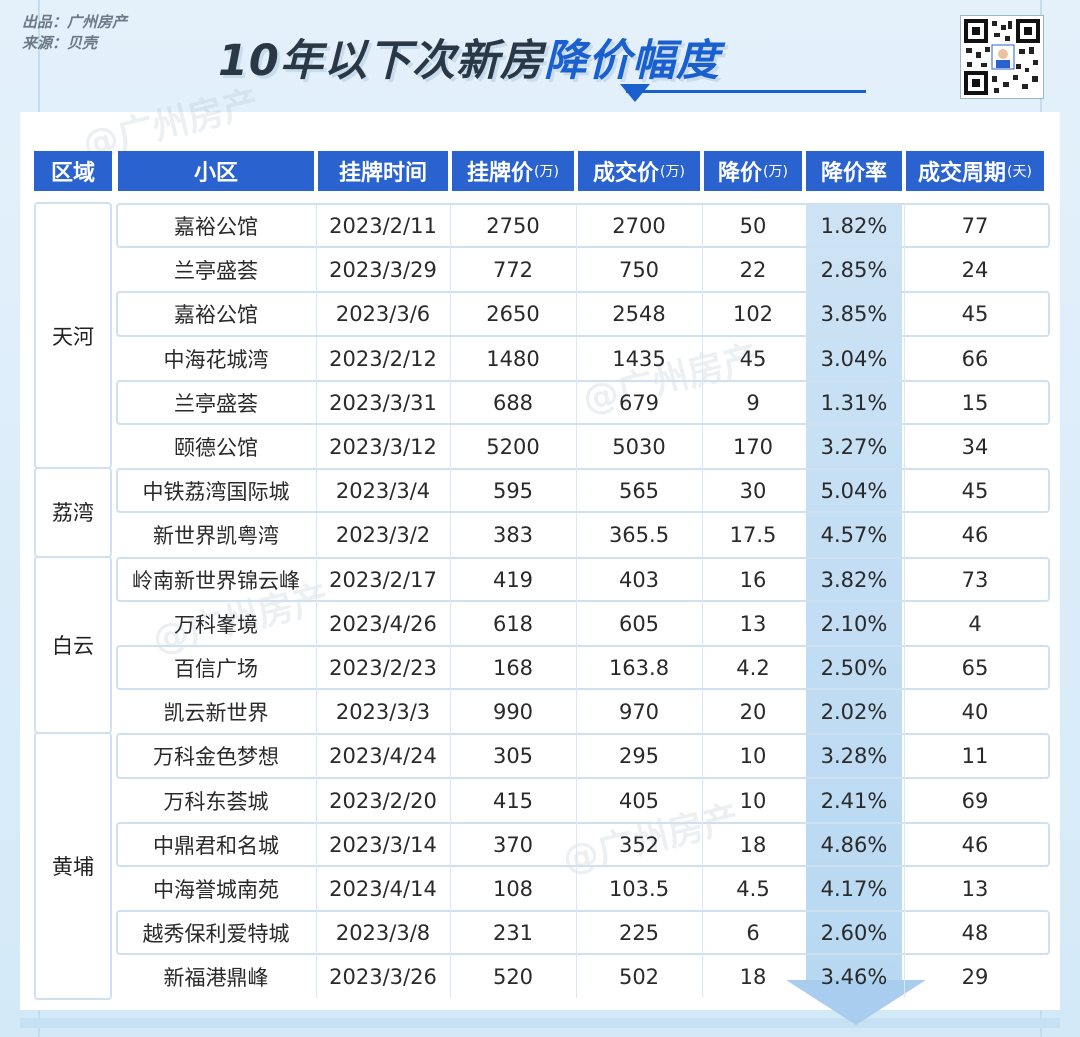  I want to click on publisher-line: 出品：广州房产, so click(74, 22).